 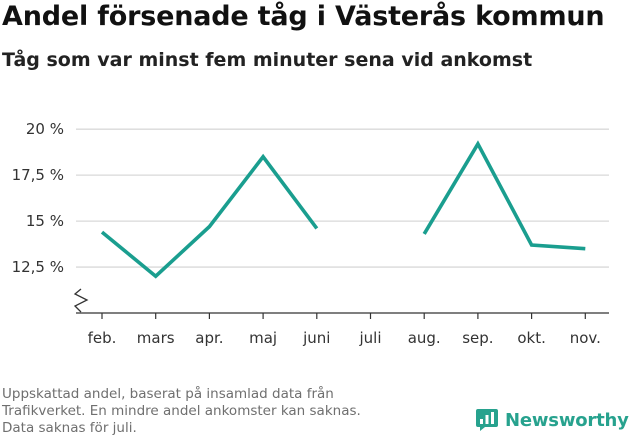 I want to click on y-axis-break-icon, so click(x=81, y=300).